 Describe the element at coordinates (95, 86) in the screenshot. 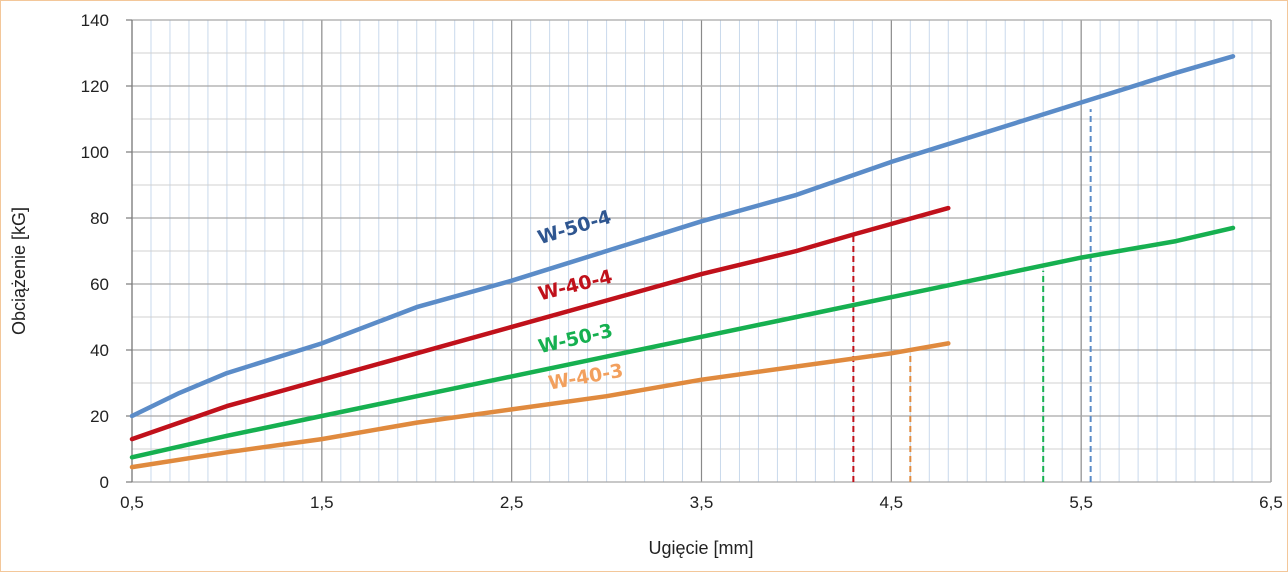

I see `y-tick-label: 120` at that location.